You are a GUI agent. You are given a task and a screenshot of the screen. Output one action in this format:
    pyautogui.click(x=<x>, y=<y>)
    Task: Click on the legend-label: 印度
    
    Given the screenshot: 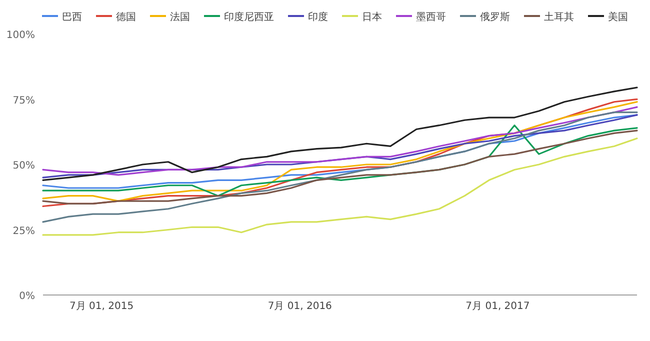 What is the action you would take?
    pyautogui.click(x=318, y=17)
    